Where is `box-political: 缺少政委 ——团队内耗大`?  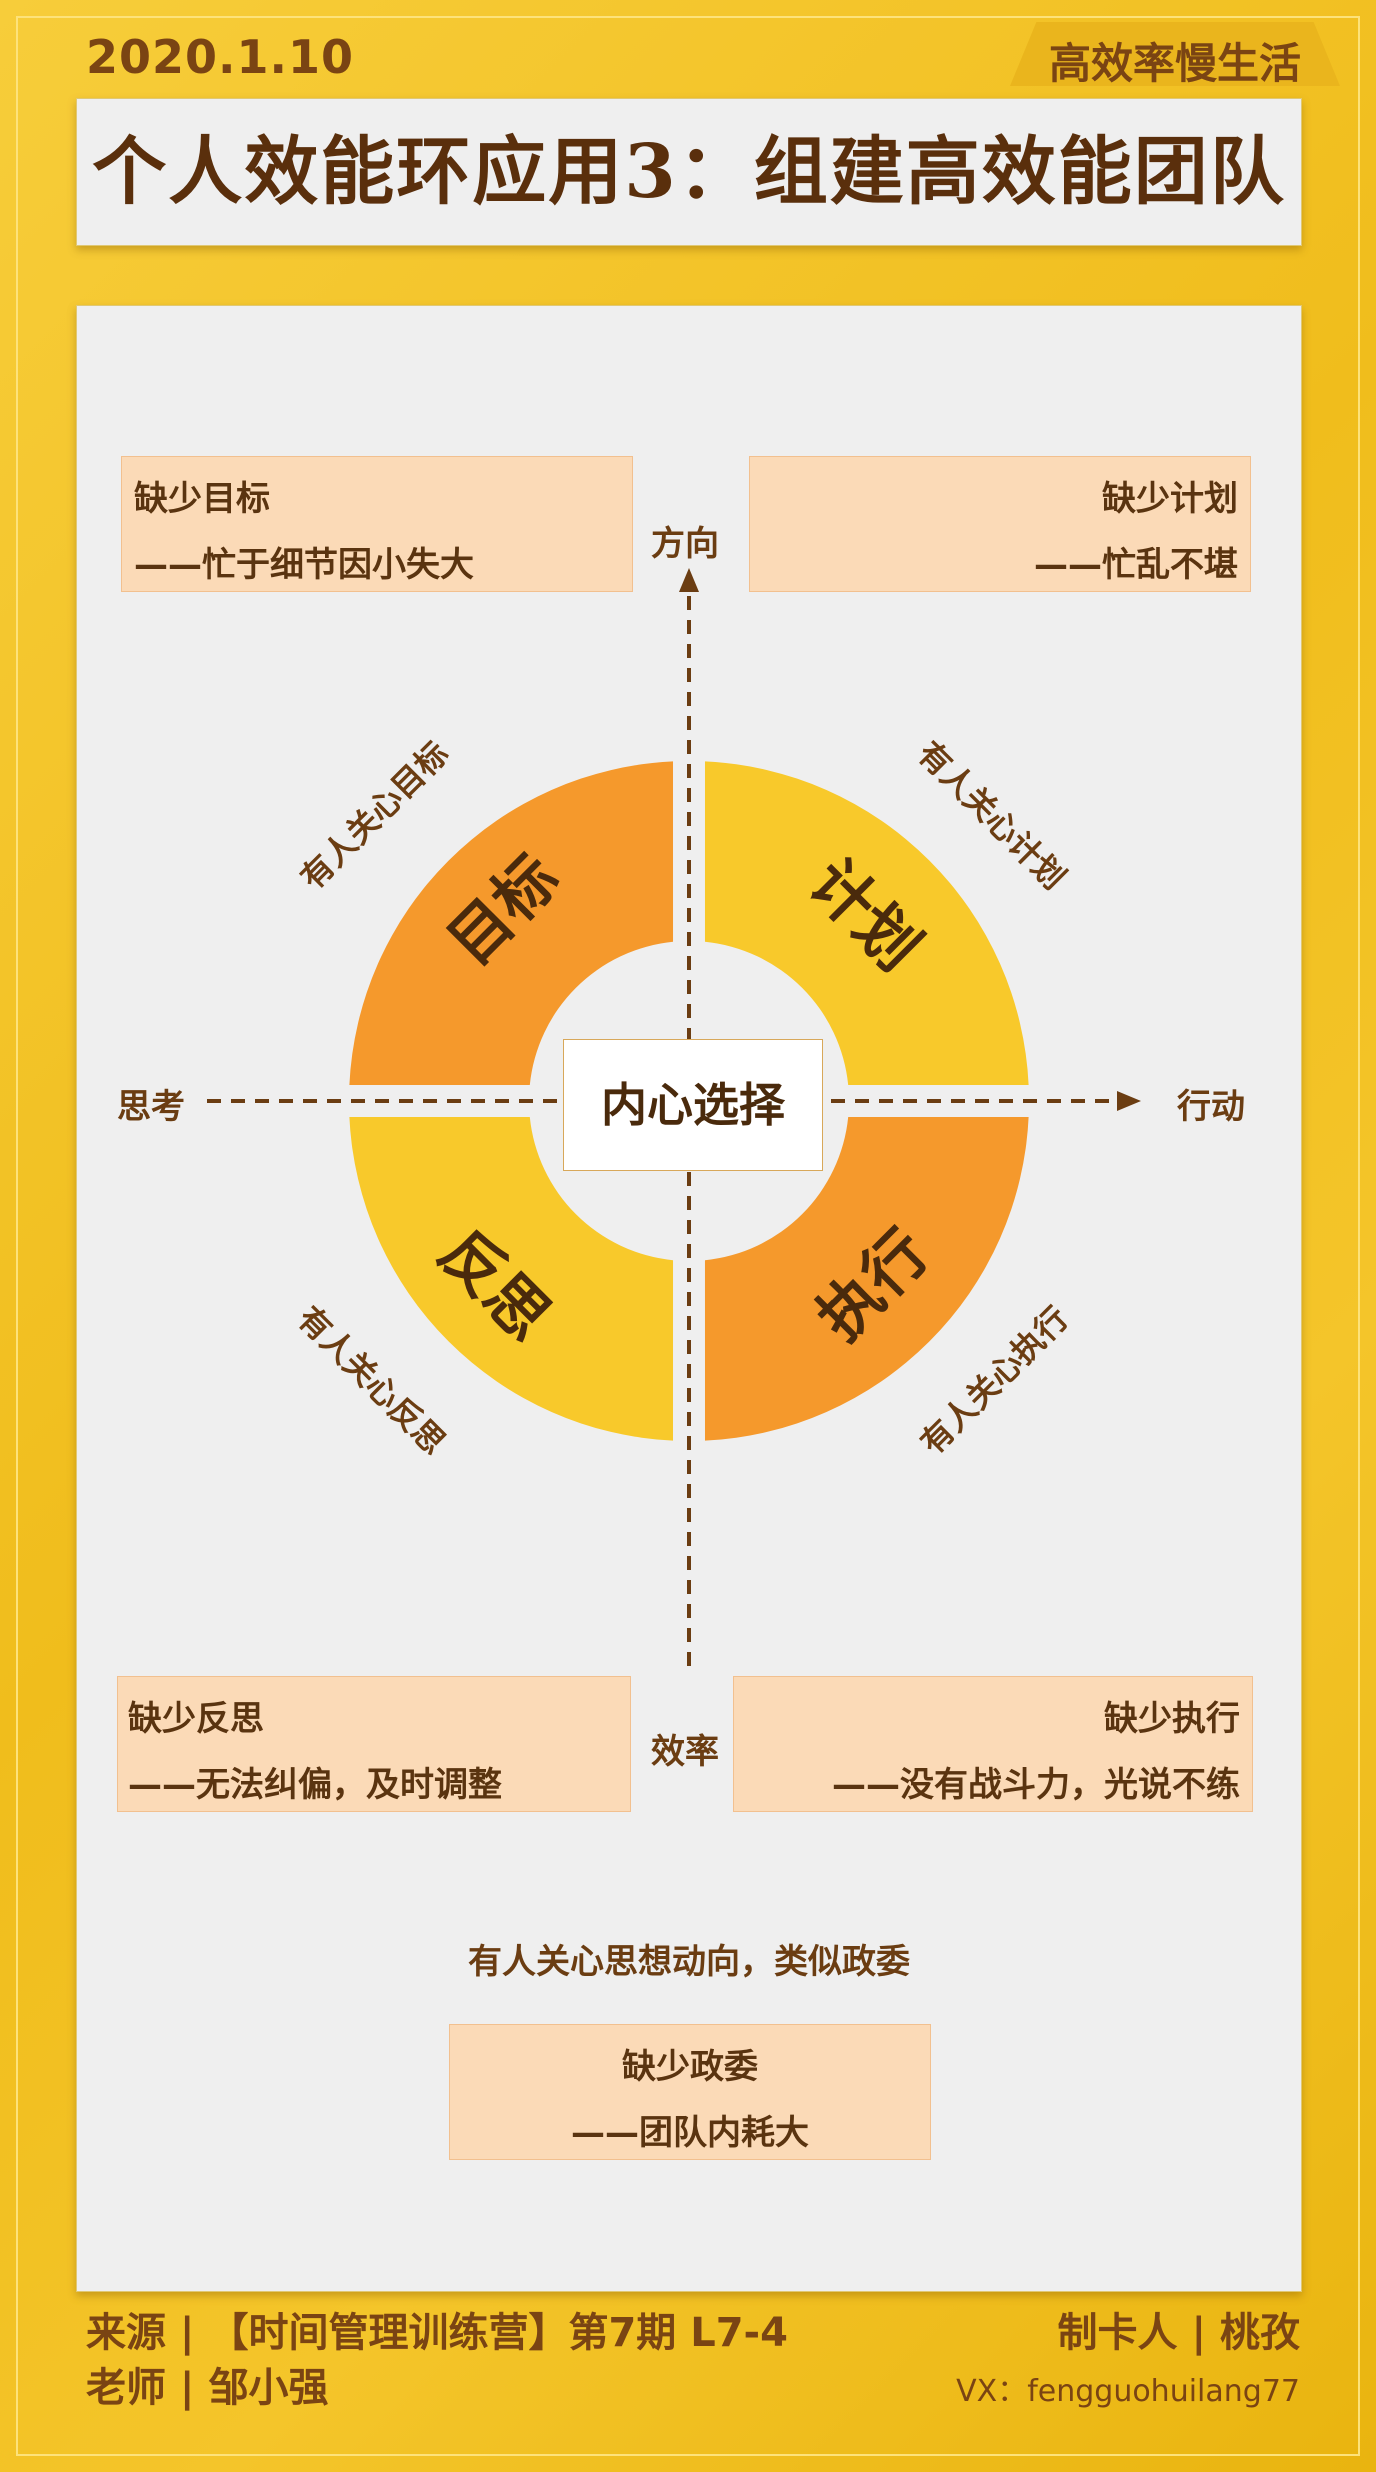 box-political: 缺少政委 ——团队内耗大 is located at coordinates (690, 2092).